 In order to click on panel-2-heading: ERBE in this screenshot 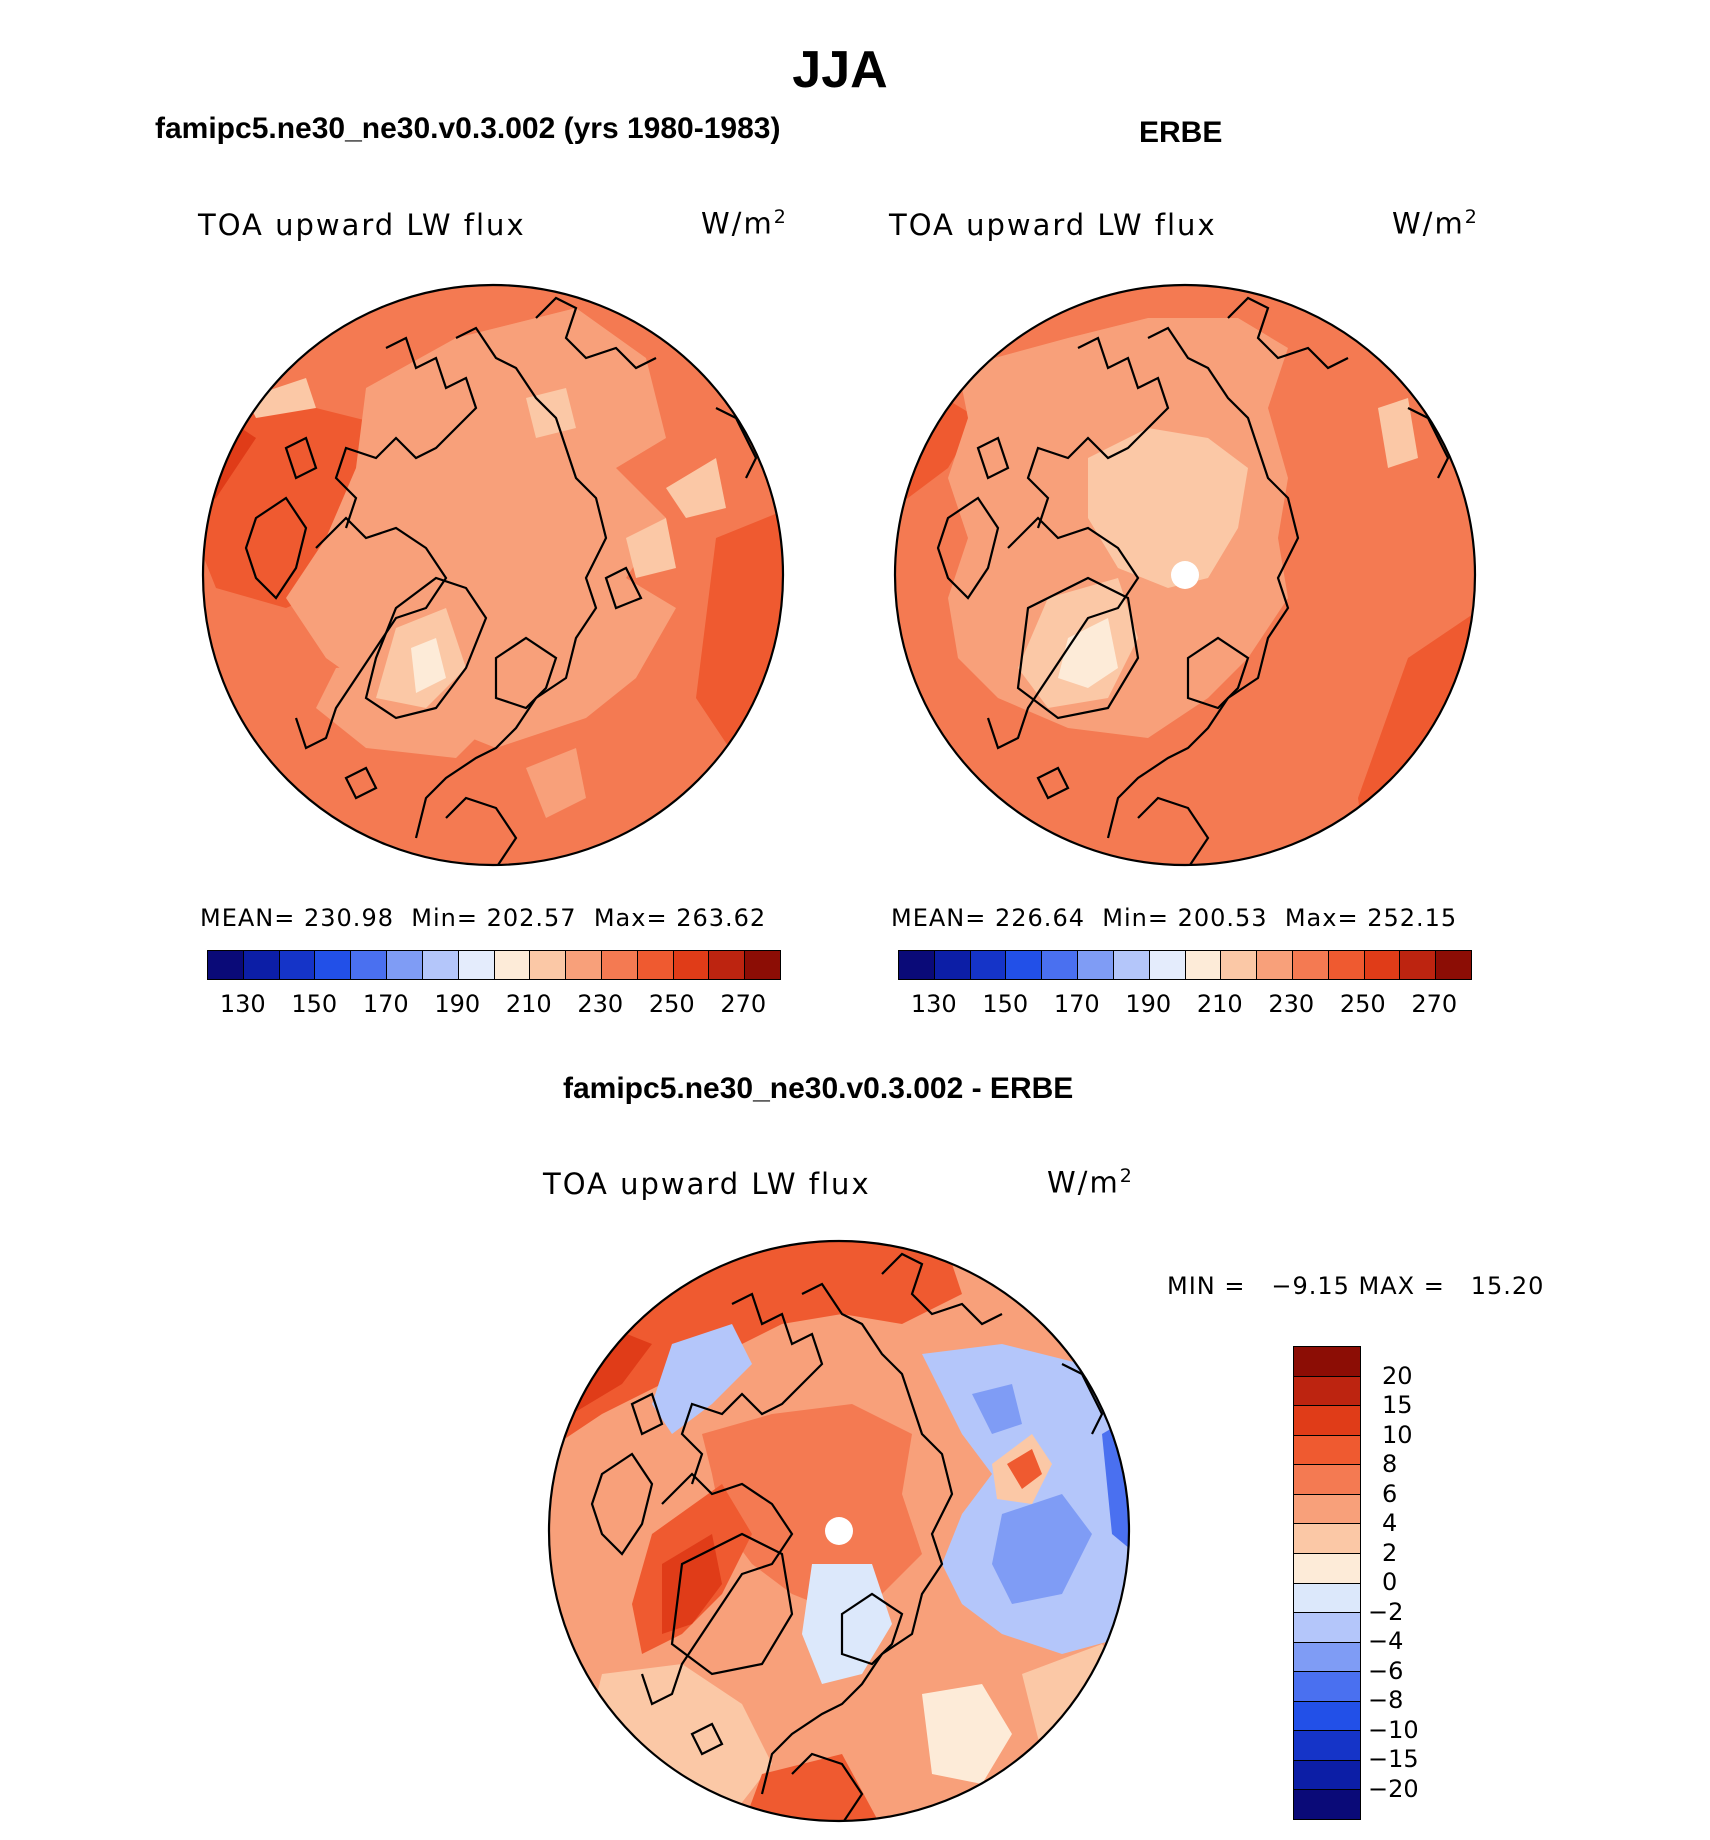, I will do `click(1181, 132)`.